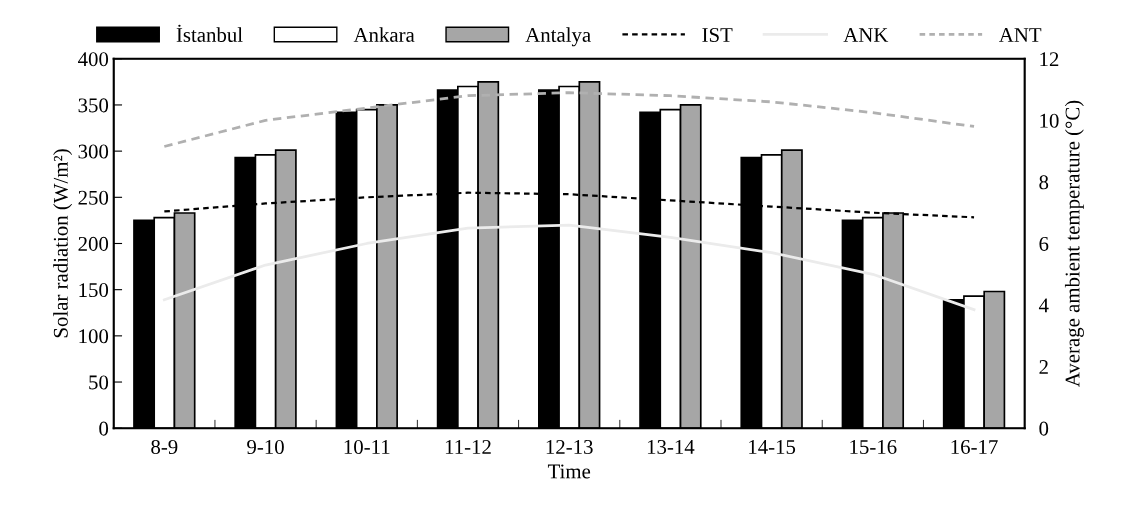 The image size is (1126, 511). What do you see at coordinates (1044, 182) in the screenshot?
I see `y2-tick-label: 8` at bounding box center [1044, 182].